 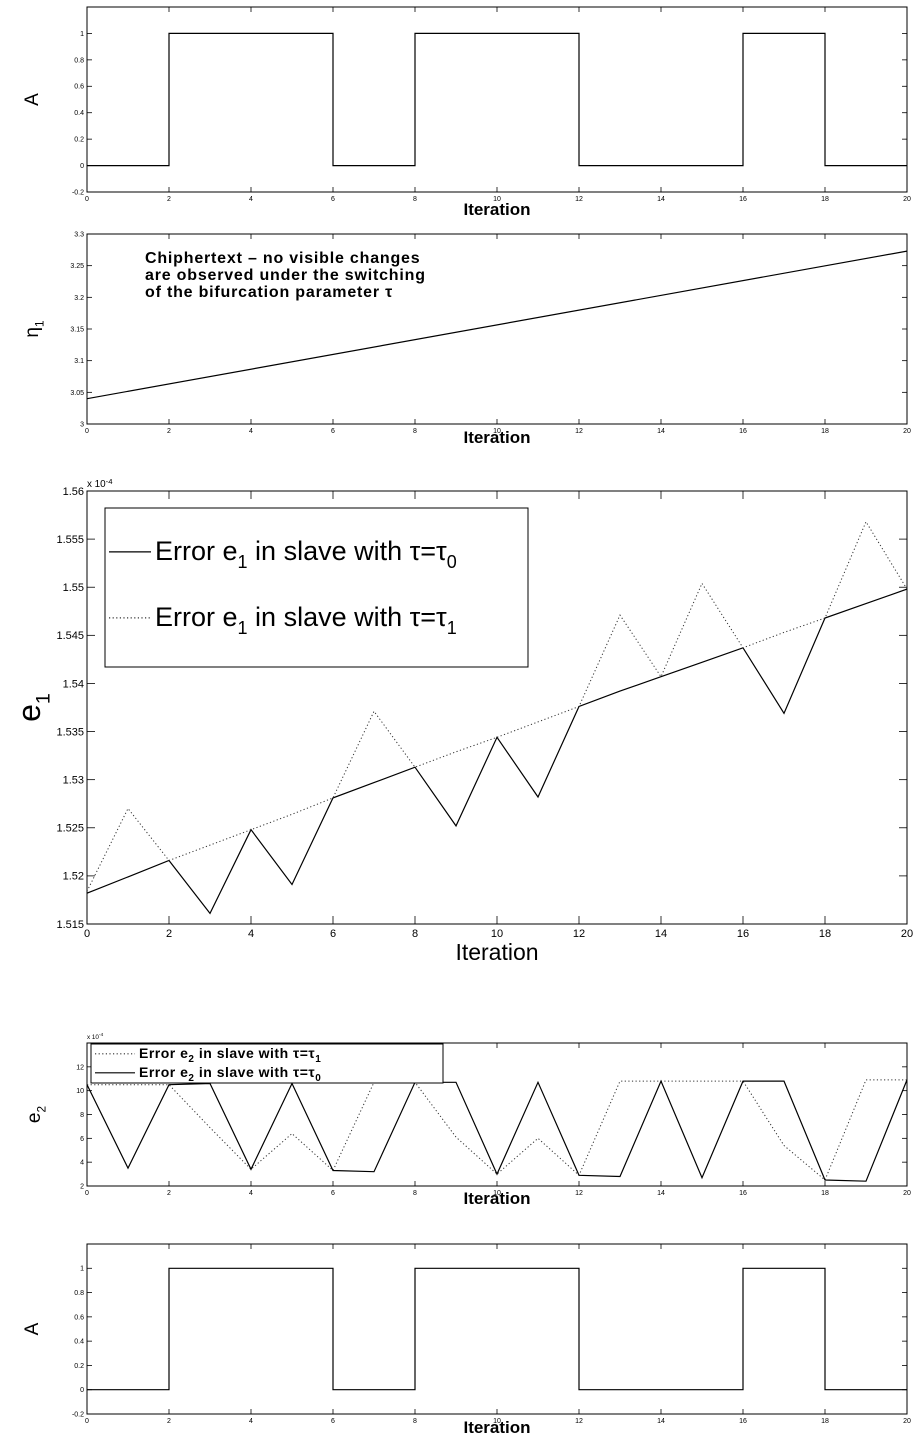 What do you see at coordinates (82, 1186) in the screenshot?
I see `y-tick-label: 2` at bounding box center [82, 1186].